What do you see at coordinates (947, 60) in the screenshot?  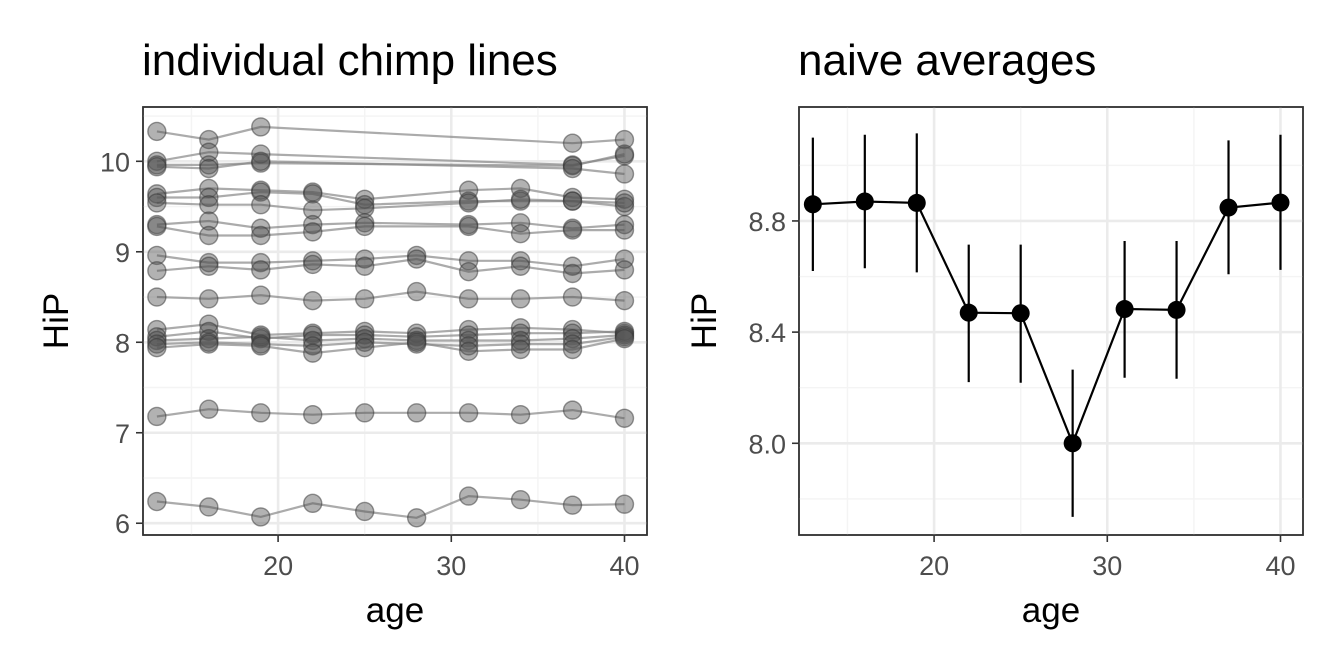 I see `chart-title: naive averages` at bounding box center [947, 60].